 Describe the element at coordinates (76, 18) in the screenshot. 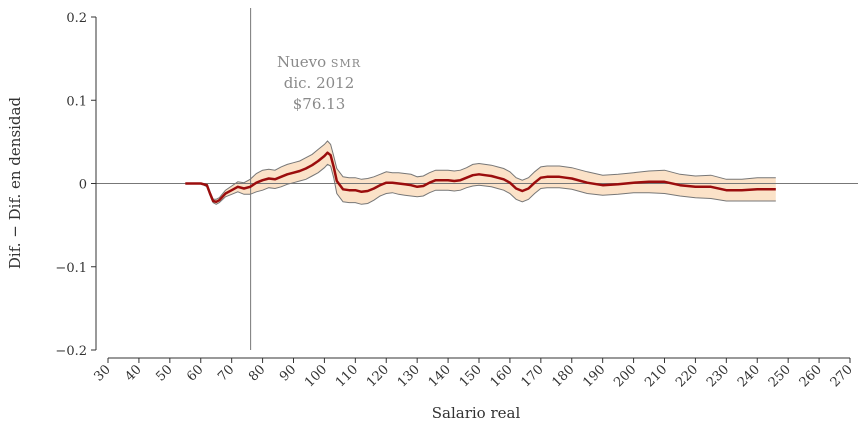

I see `y-tick-label: 0.2` at that location.